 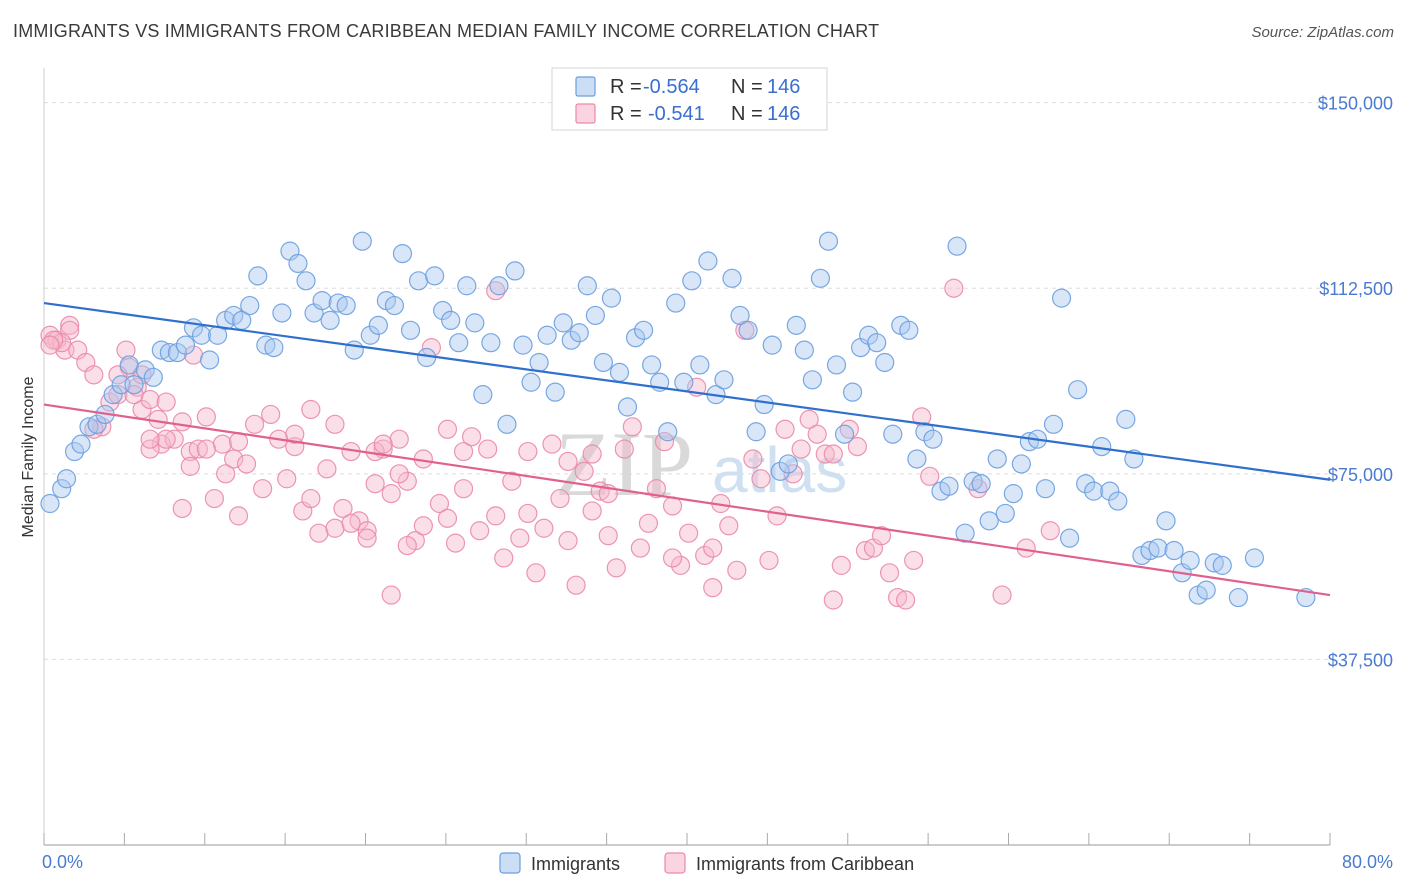 I want to click on y-tick-label-1: $75,000, so click(x=1360, y=475).